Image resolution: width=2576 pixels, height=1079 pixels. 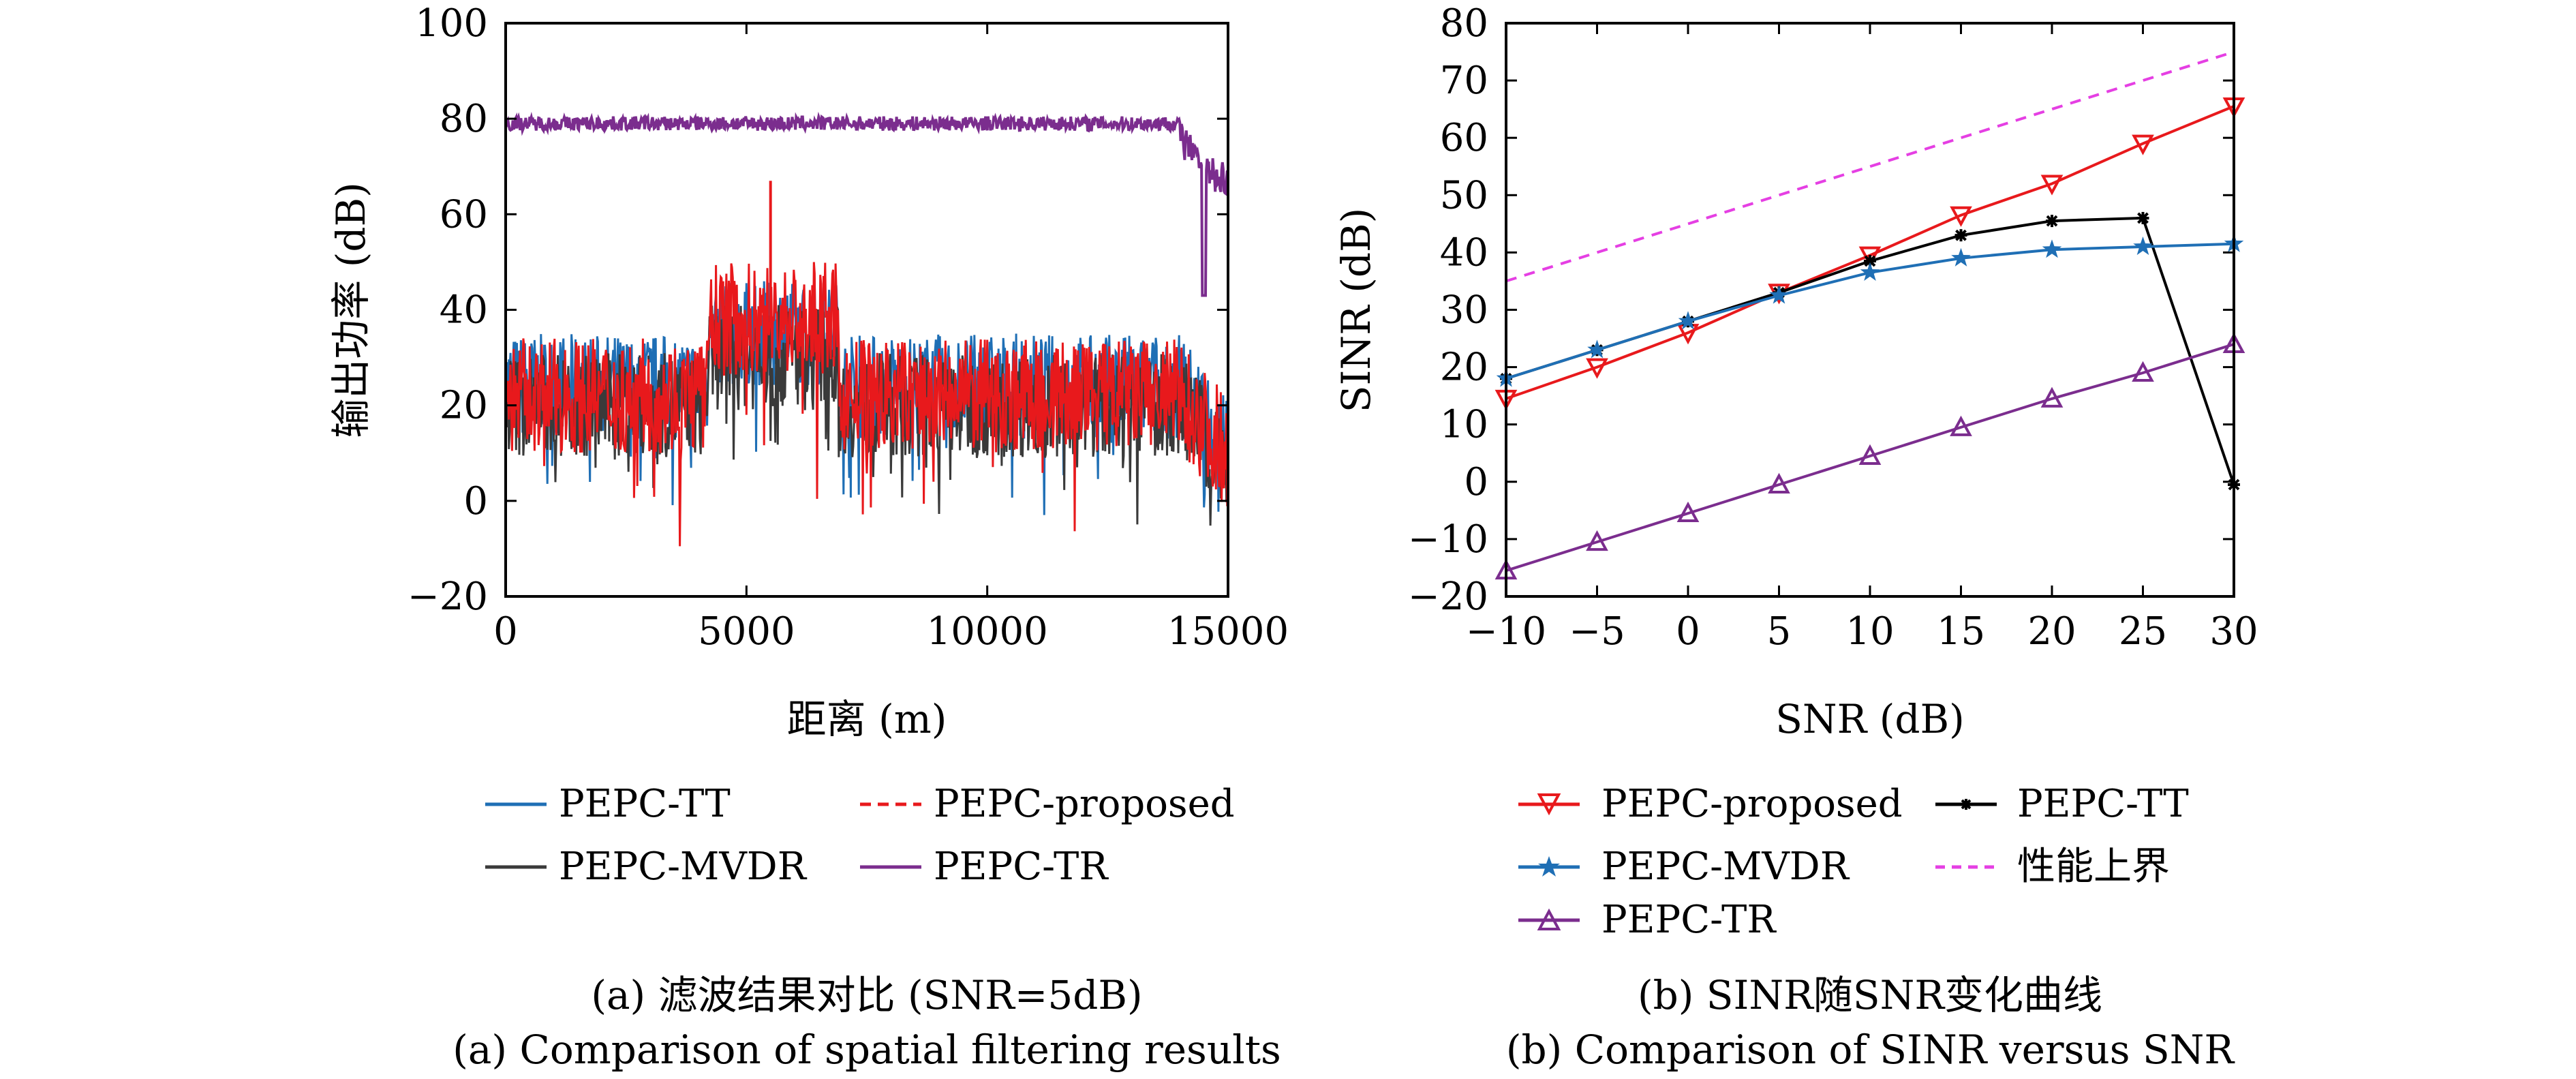 I want to click on a-series-pepc-tr, so click(x=867, y=204).